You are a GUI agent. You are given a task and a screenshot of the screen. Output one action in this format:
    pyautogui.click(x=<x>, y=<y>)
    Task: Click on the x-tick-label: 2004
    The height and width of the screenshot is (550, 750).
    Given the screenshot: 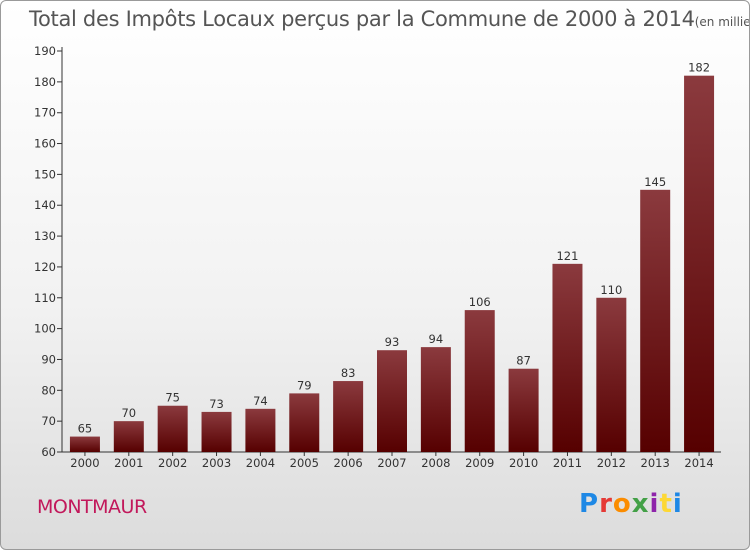 What is the action you would take?
    pyautogui.click(x=260, y=463)
    